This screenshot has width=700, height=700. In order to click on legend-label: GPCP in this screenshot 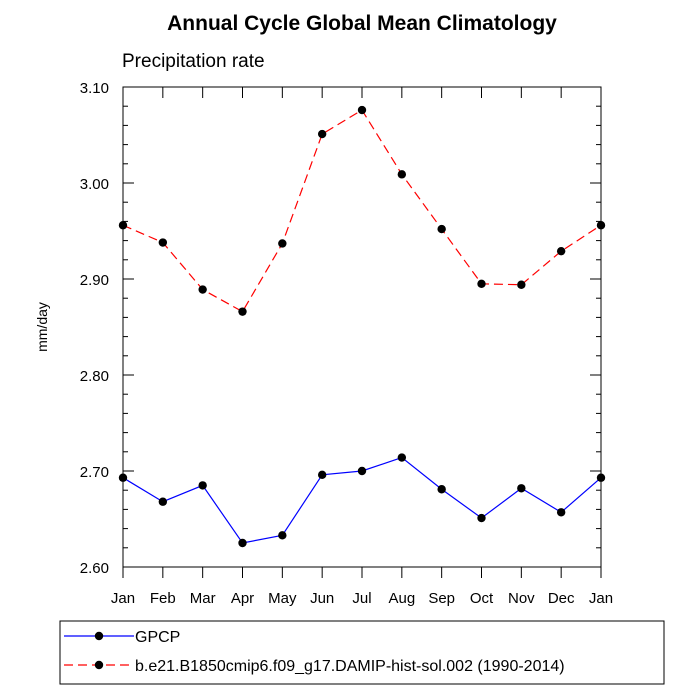, I will do `click(157, 637)`.